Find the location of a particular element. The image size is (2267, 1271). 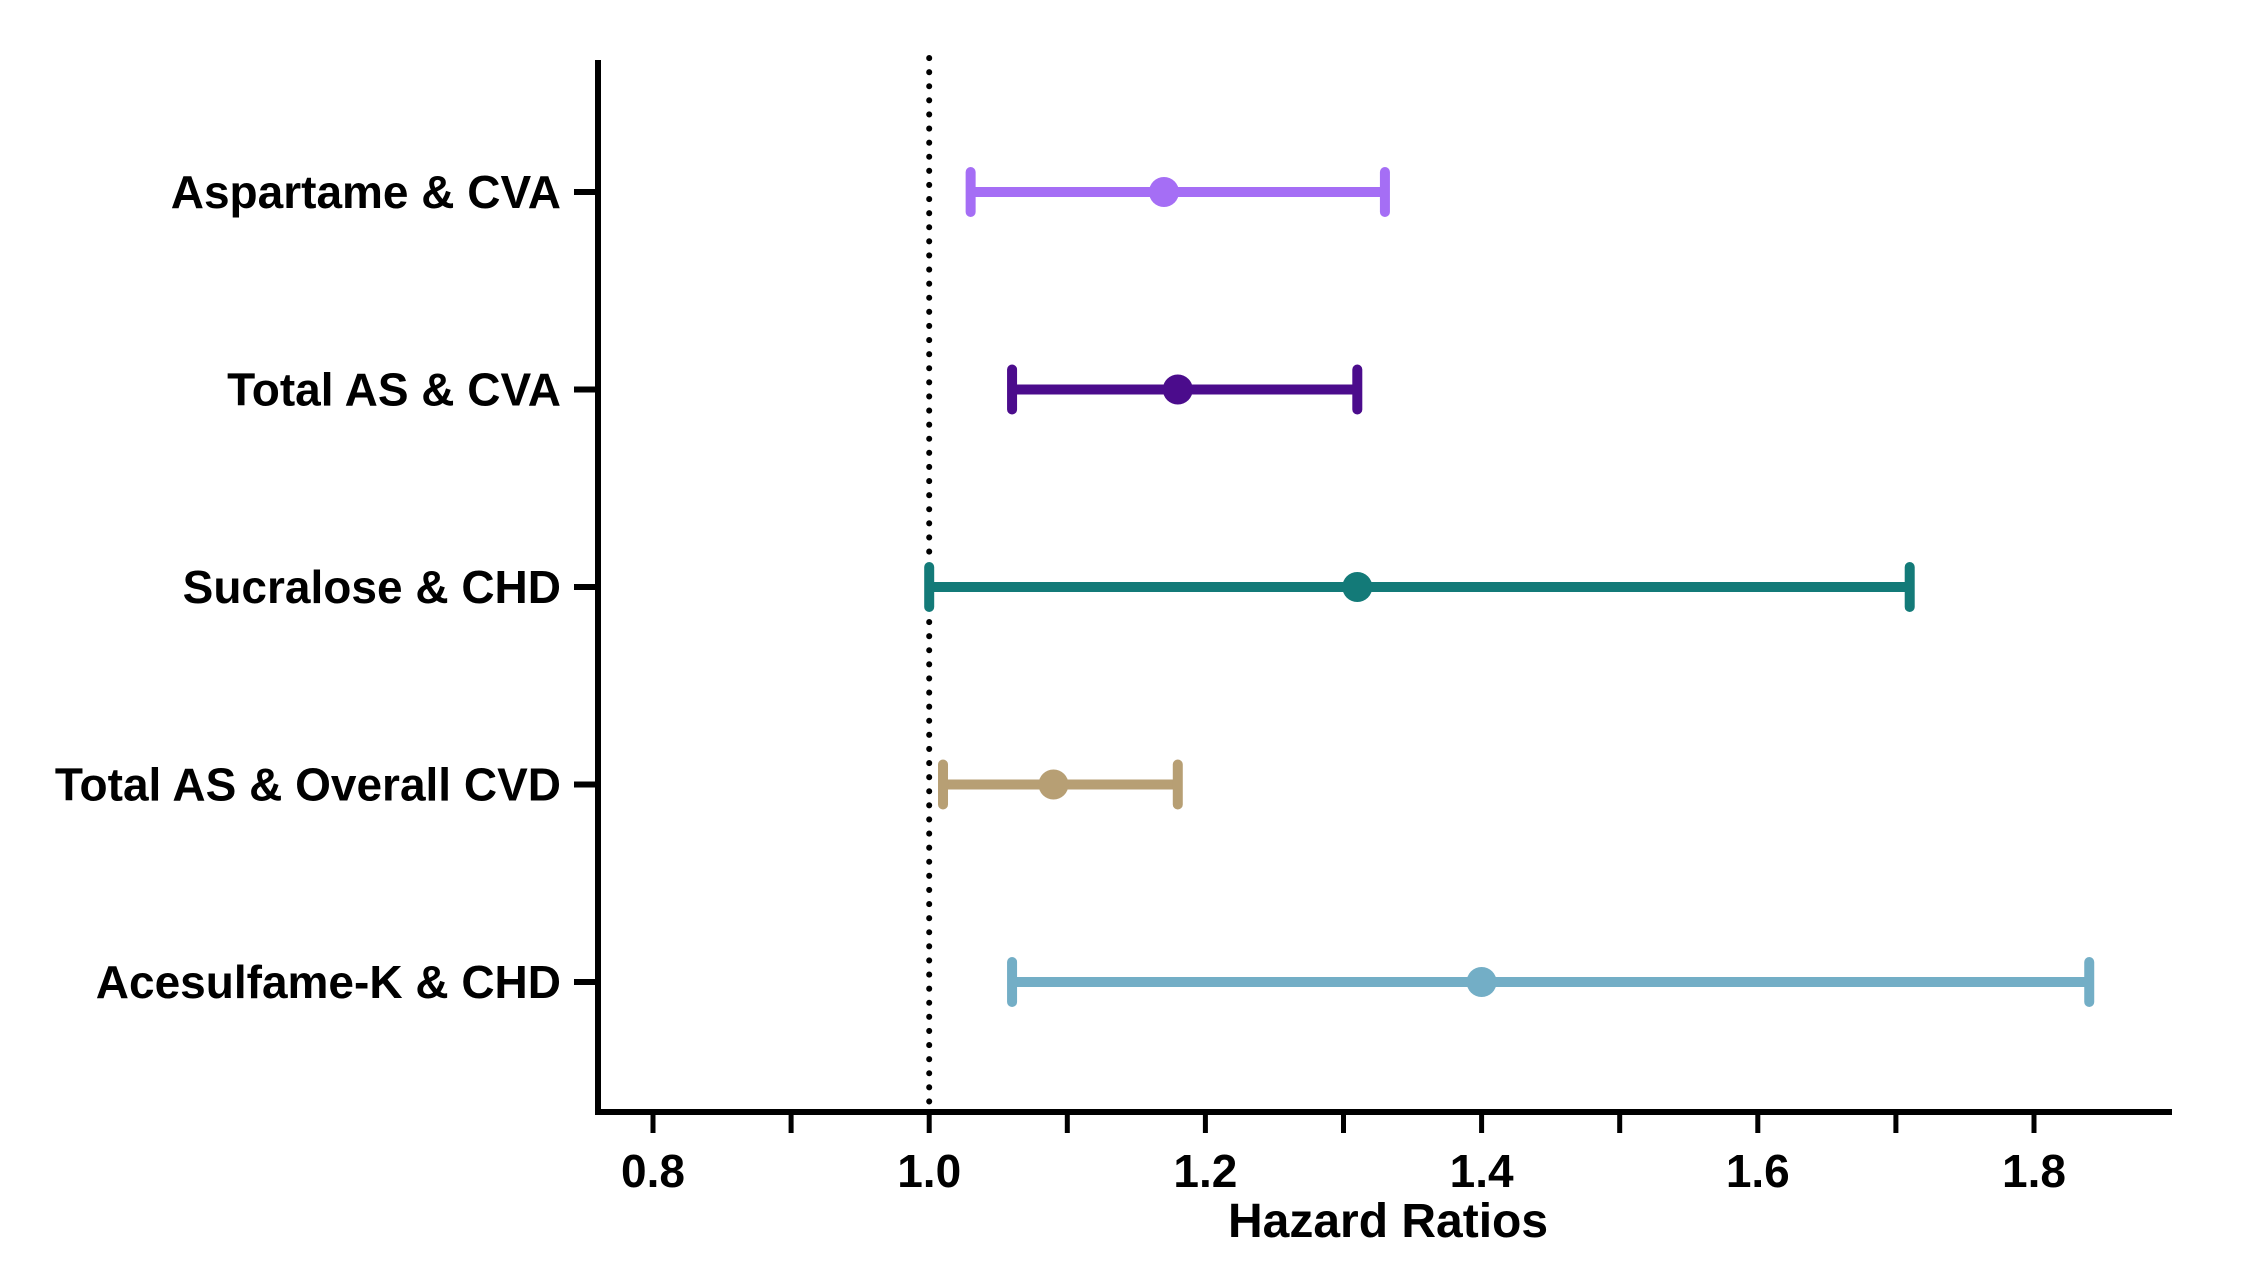

x-tick-label: 1.2 is located at coordinates (1205, 1171).